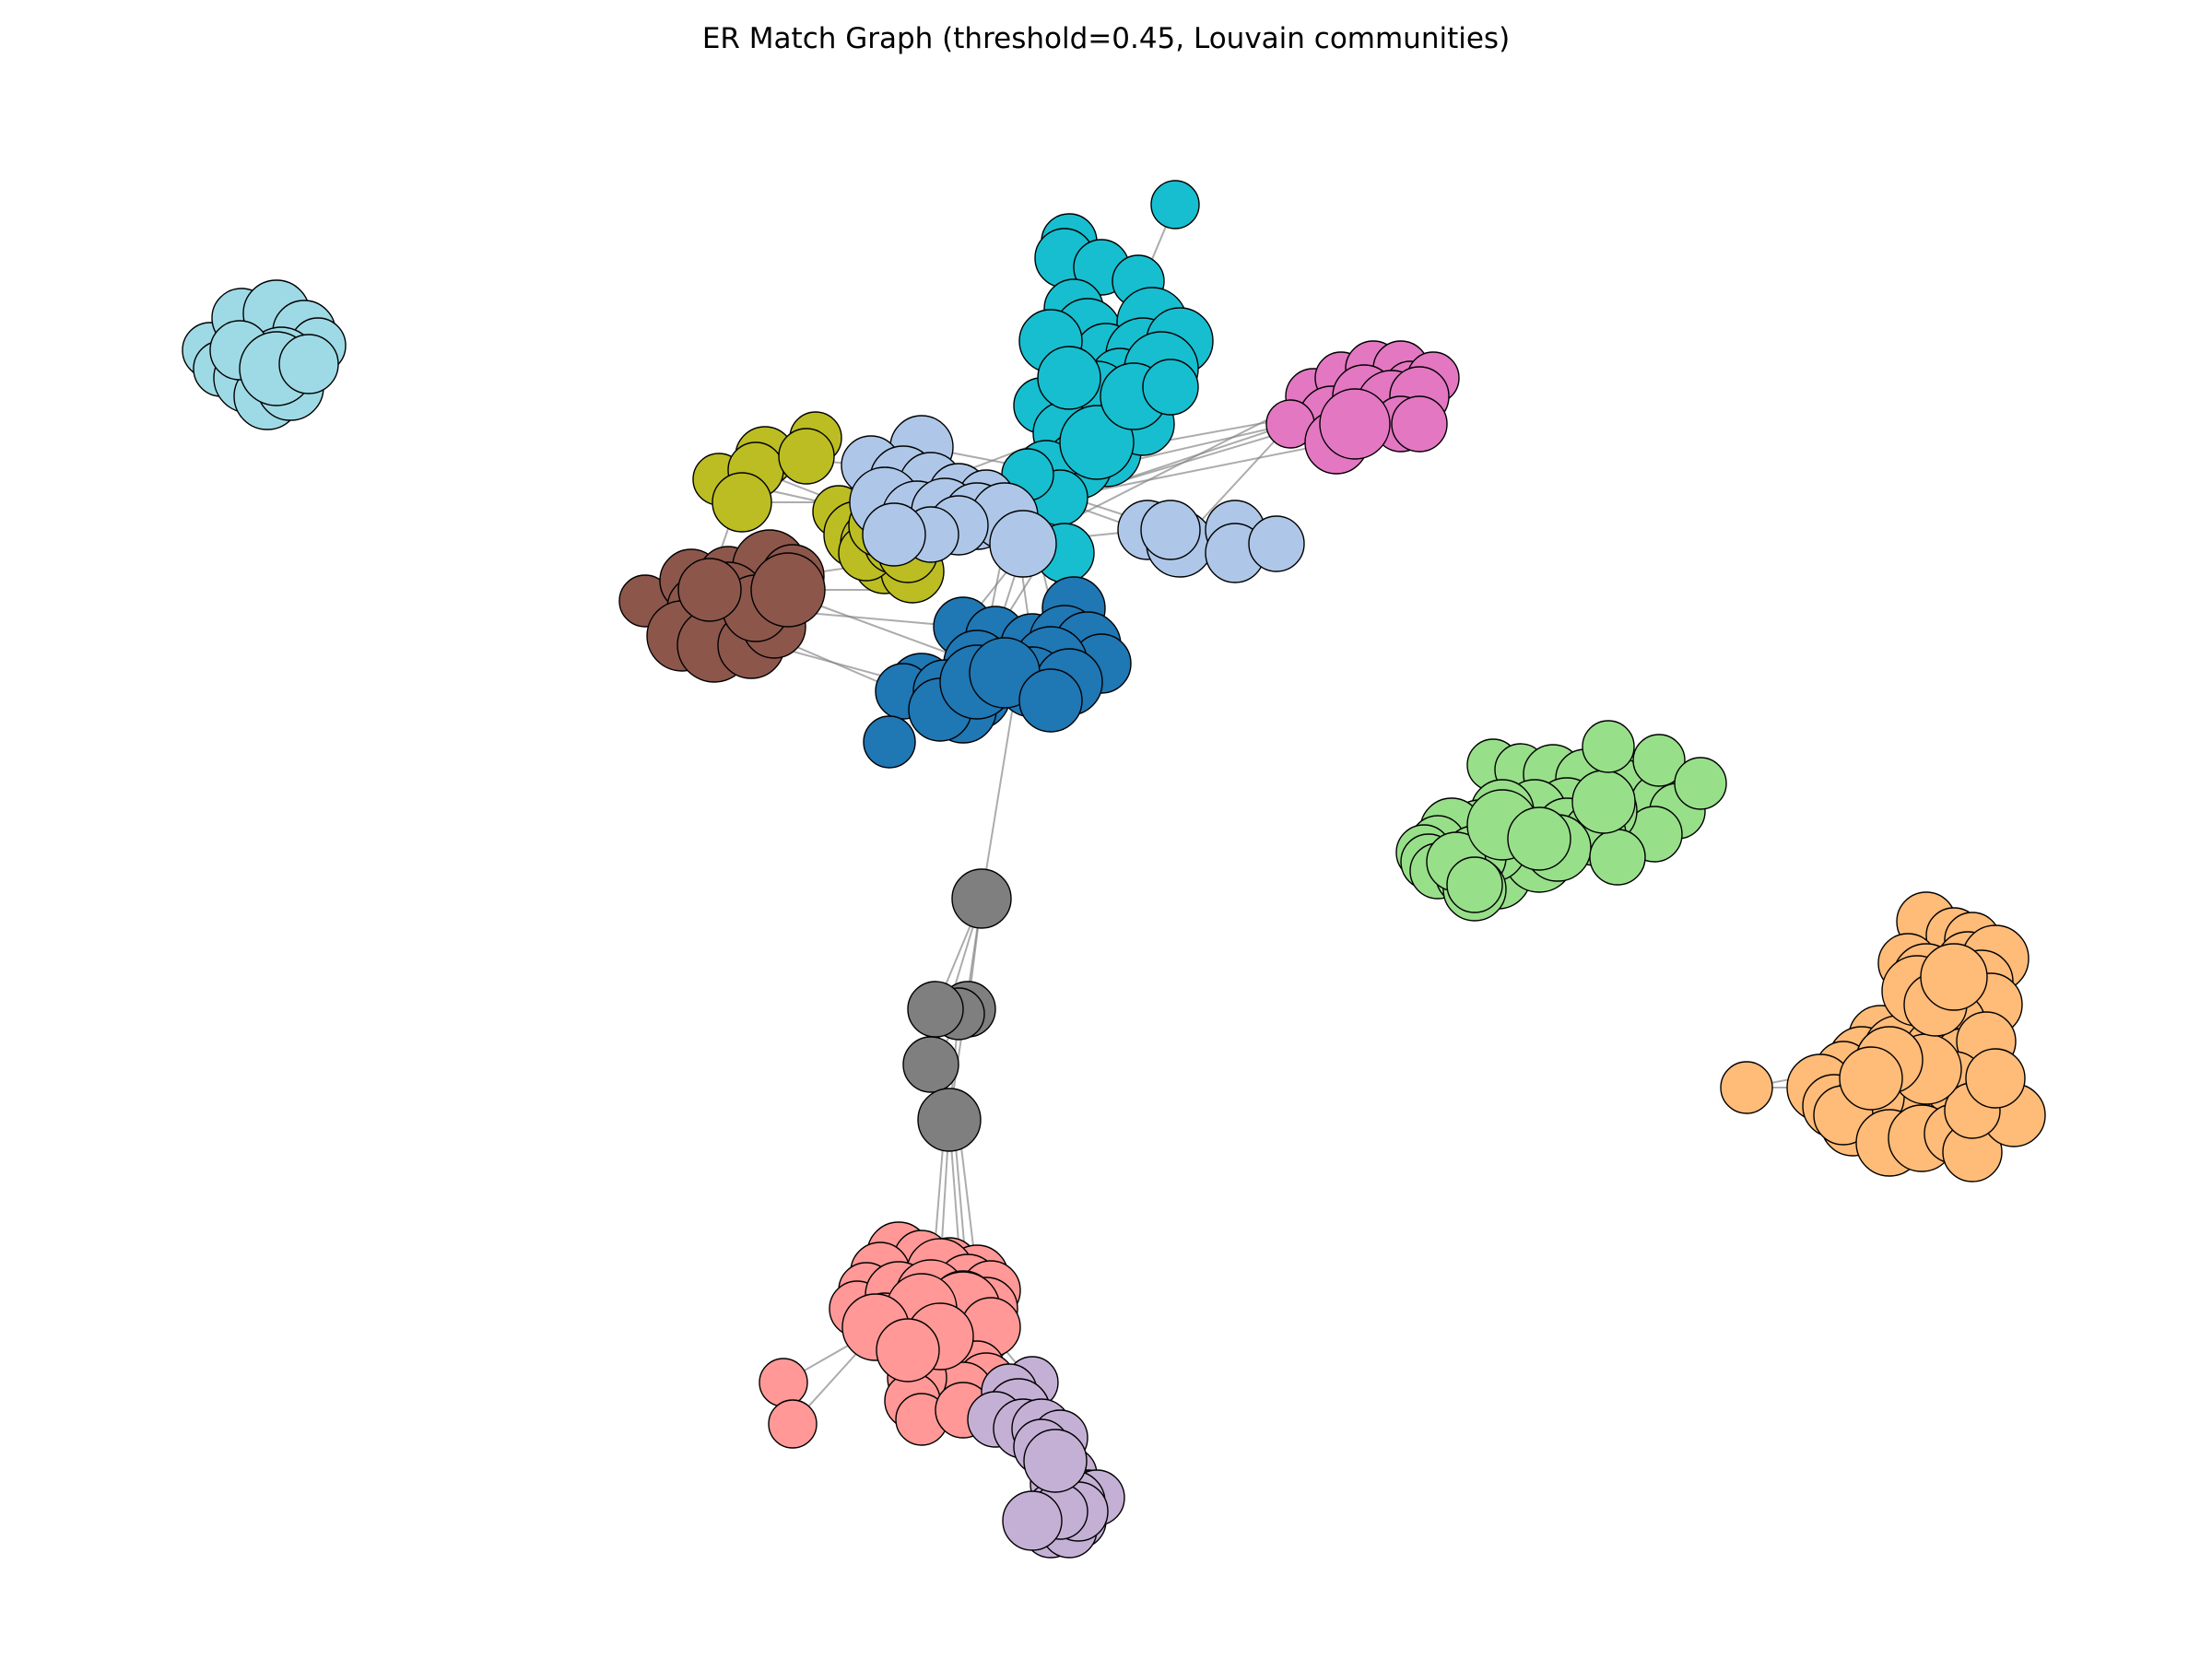 The image size is (2212, 1659). I want to click on community-light-green, so click(1561, 821).